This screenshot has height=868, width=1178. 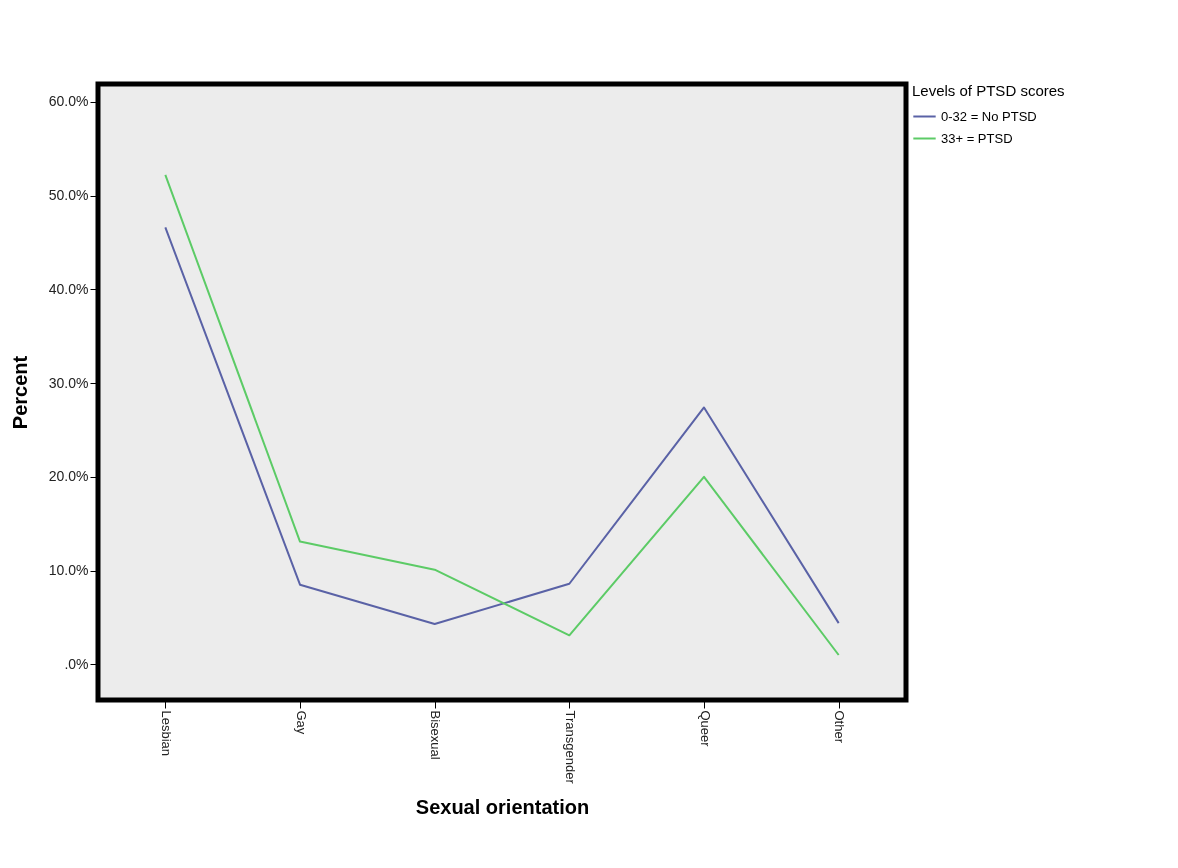 What do you see at coordinates (988, 90) in the screenshot?
I see `legend-title: Levels of PTSD scores` at bounding box center [988, 90].